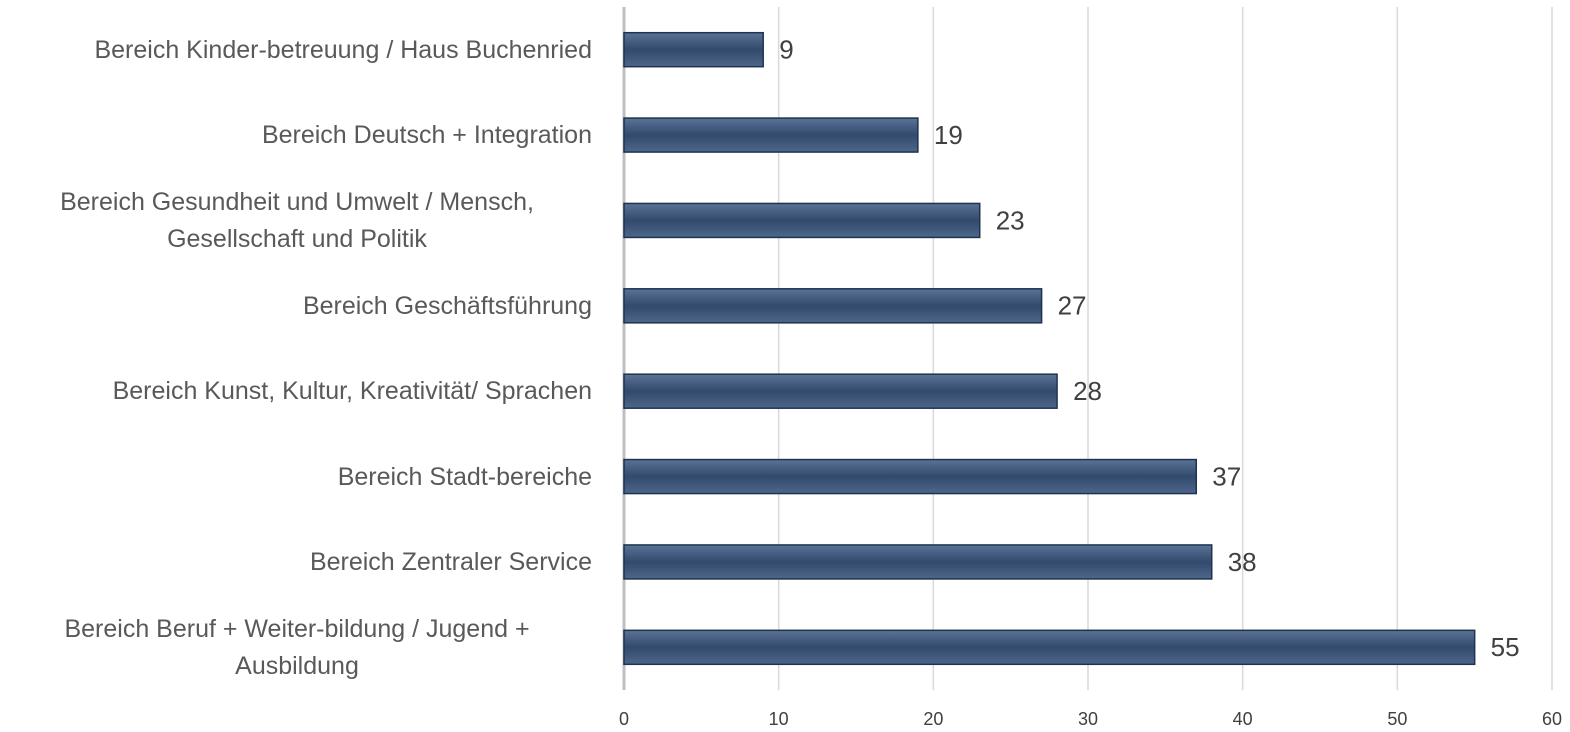  Describe the element at coordinates (450, 561) in the screenshot. I see `y-tick-label: Bereich Zentraler Service` at that location.